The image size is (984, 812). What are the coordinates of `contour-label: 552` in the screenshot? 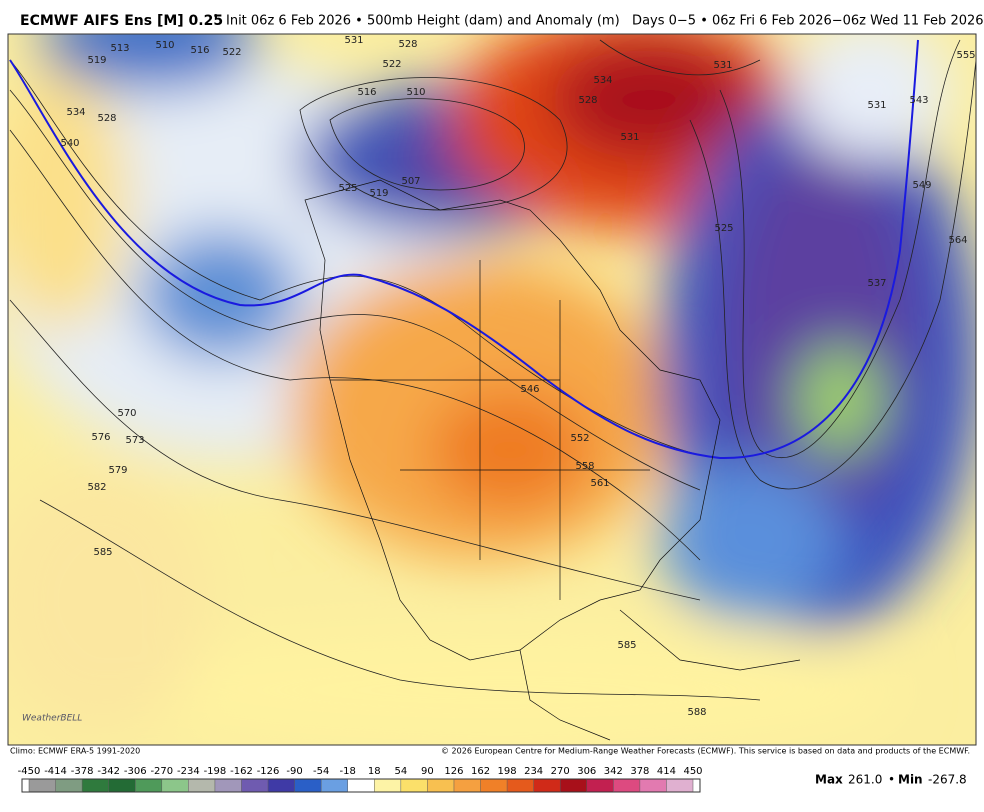 It's located at (579, 438).